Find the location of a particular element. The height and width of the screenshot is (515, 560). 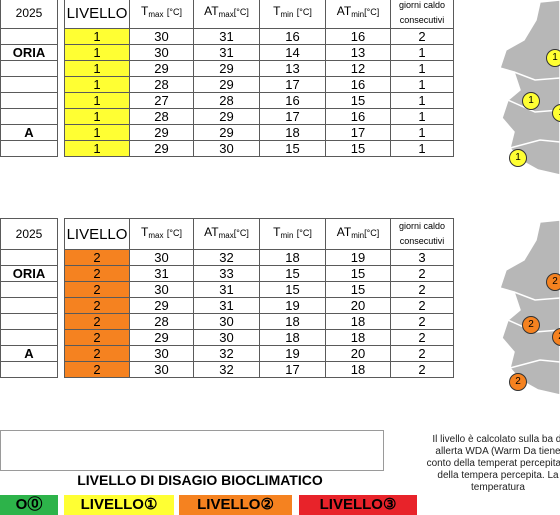

table-row: 2 29 30 18 18 2 is located at coordinates (227, 337).